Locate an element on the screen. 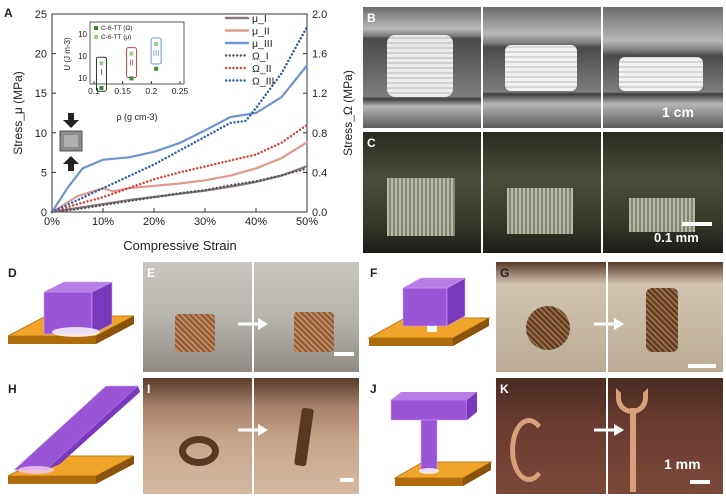 The width and height of the screenshot is (726, 496). scale-bar-g is located at coordinates (702, 366).